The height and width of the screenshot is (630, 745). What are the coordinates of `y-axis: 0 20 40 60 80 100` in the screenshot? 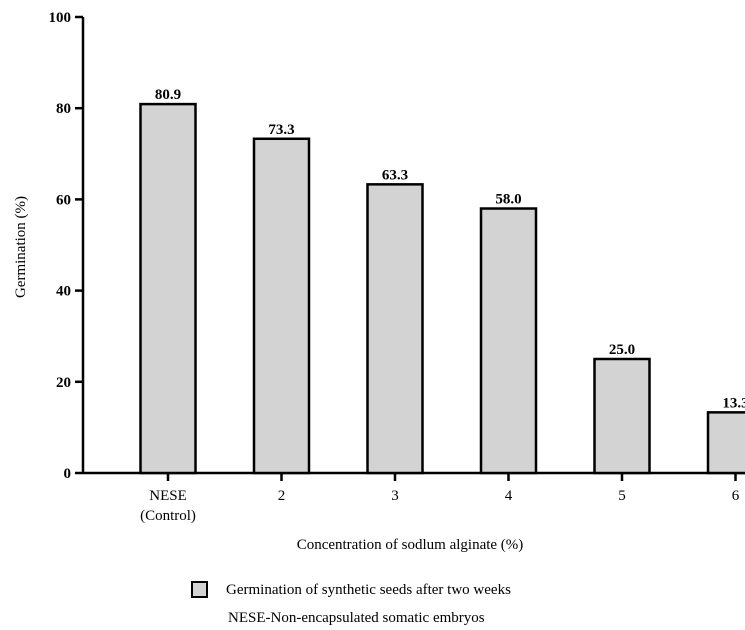 It's located at (67, 246).